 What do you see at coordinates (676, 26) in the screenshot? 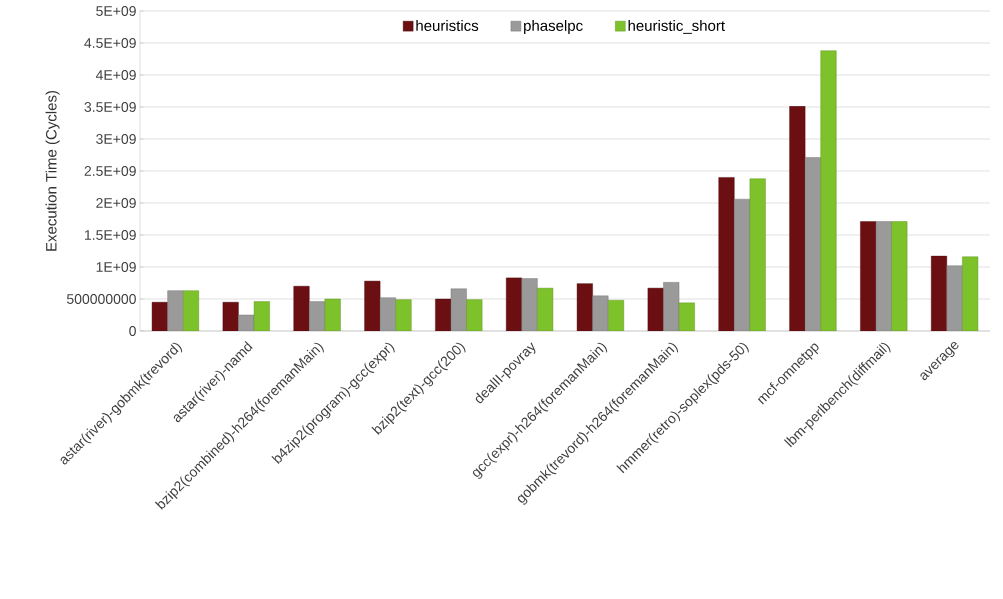
I see `legend-label: heuristic_short` at bounding box center [676, 26].